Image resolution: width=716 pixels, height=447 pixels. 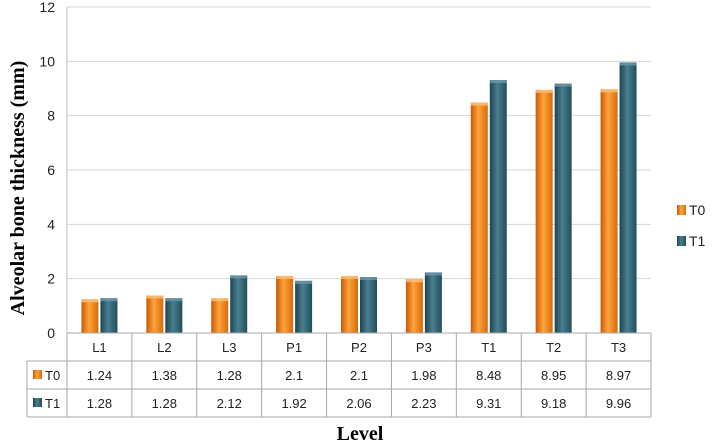 I want to click on bar-T1-L2, so click(x=174, y=315).